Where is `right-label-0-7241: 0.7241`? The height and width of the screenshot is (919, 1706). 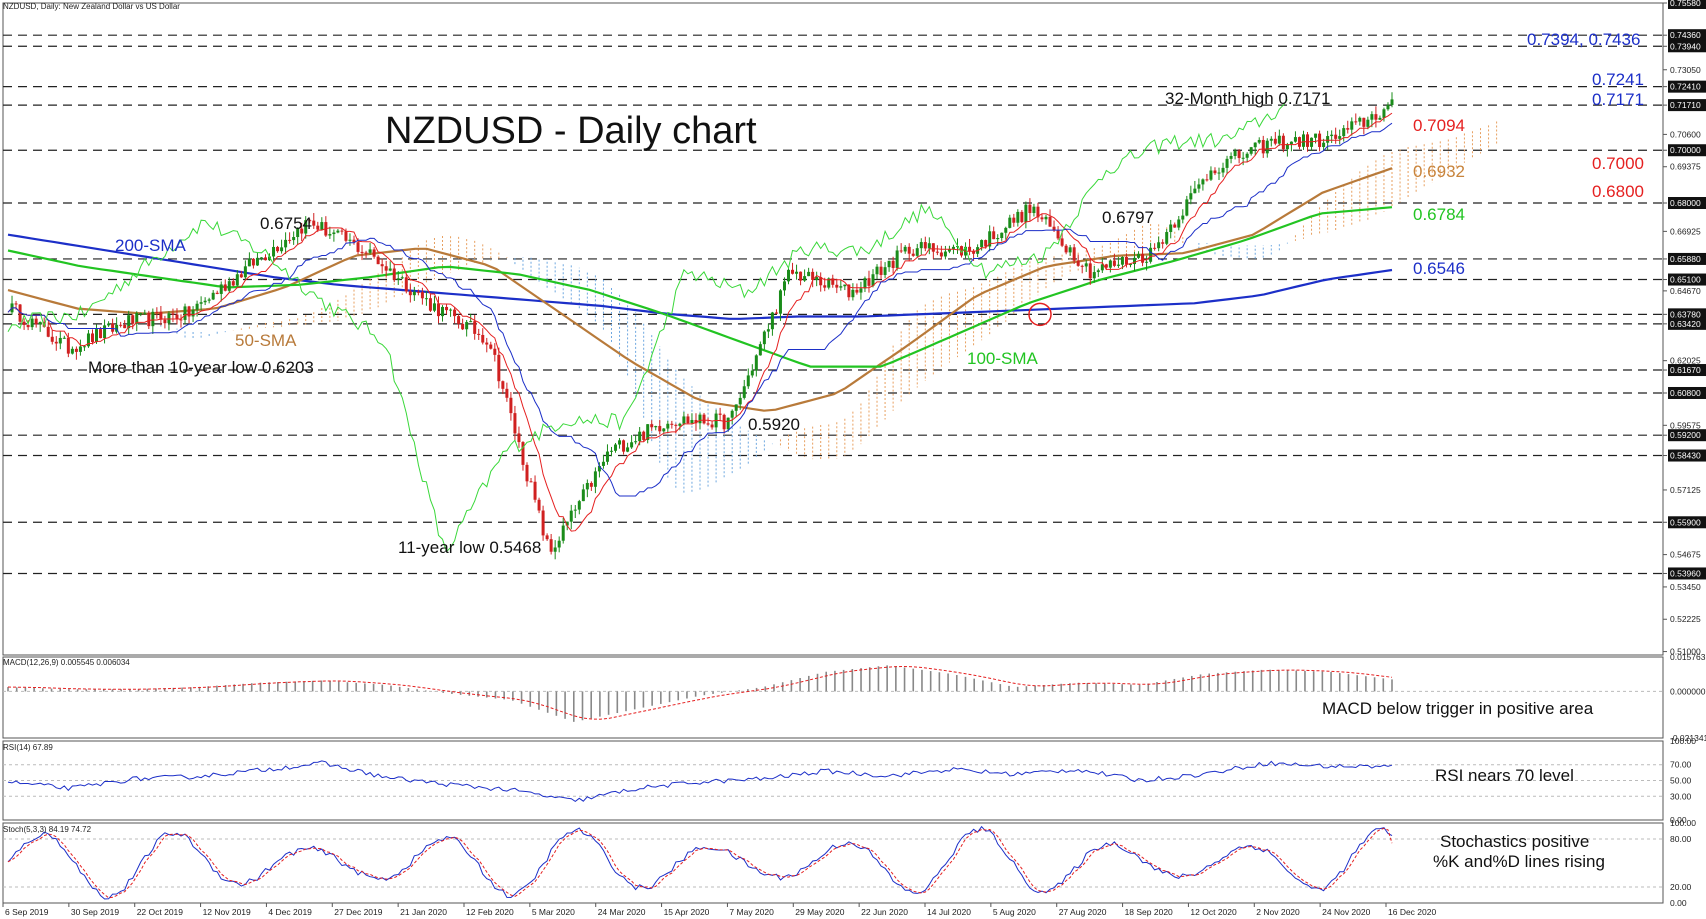
right-label-0-7241: 0.7241 is located at coordinates (1618, 79).